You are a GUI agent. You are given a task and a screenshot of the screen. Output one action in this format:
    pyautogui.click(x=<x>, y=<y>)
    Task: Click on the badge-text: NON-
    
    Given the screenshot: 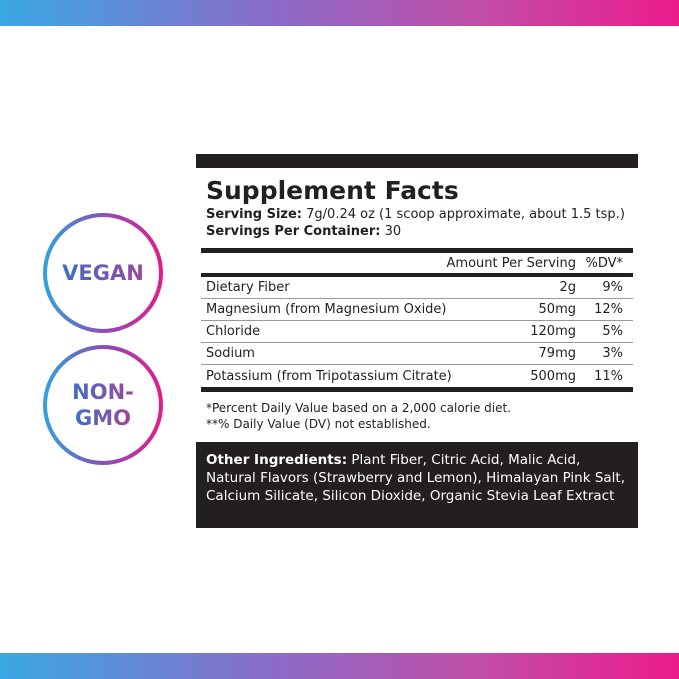 What is the action you would take?
    pyautogui.click(x=103, y=392)
    